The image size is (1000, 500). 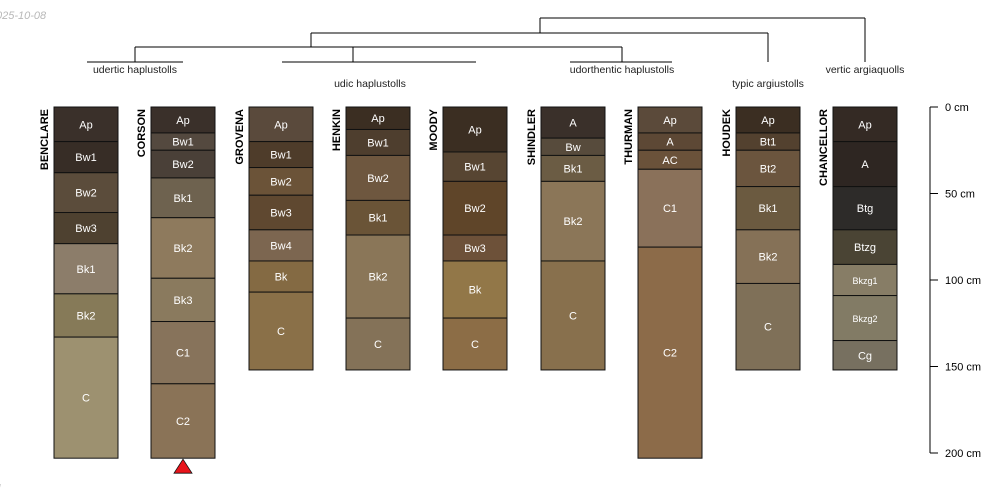 I want to click on profile-name: GROVENA, so click(x=240, y=137).